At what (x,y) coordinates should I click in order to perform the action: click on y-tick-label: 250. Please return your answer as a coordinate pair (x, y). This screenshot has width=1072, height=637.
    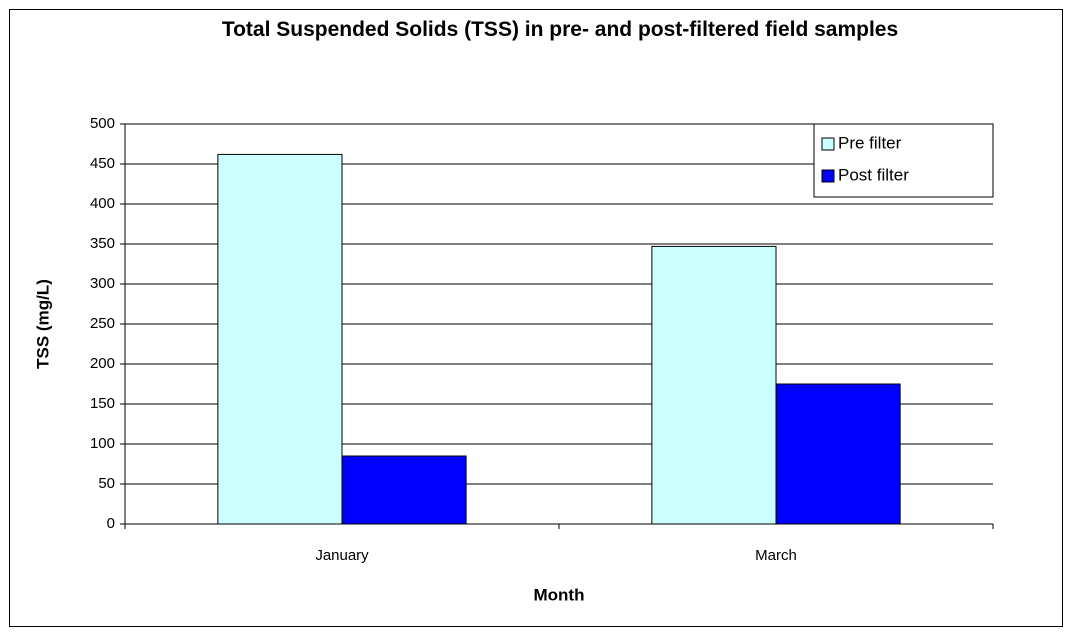
    Looking at the image, I should click on (102, 323).